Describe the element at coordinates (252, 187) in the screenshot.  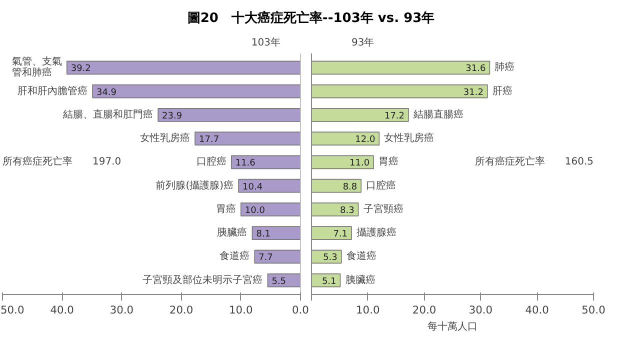
I see `data-label: 10.4` at that location.